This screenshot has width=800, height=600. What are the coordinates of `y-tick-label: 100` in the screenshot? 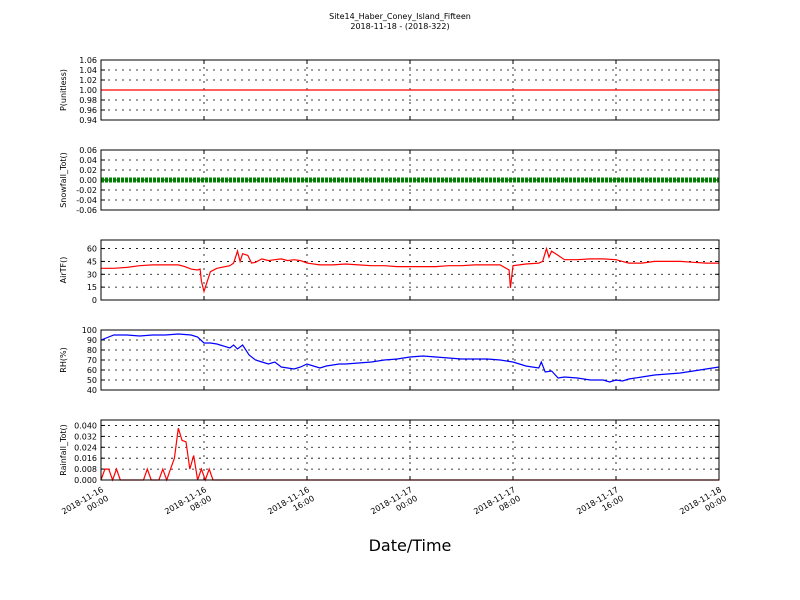 It's located at (89, 330).